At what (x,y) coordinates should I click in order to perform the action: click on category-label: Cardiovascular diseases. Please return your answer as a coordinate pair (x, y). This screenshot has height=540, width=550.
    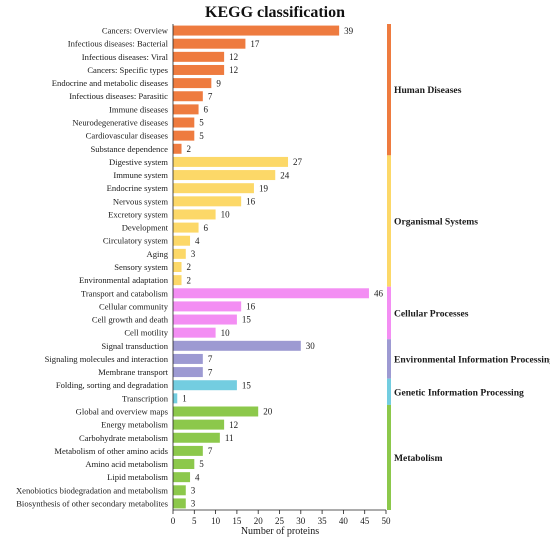
    Looking at the image, I should click on (127, 136).